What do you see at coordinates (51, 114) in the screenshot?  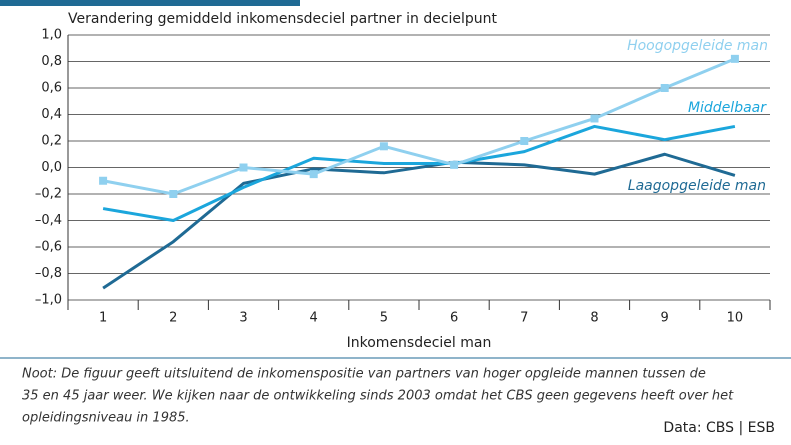 I see `y-tick-label: 0,4` at bounding box center [51, 114].